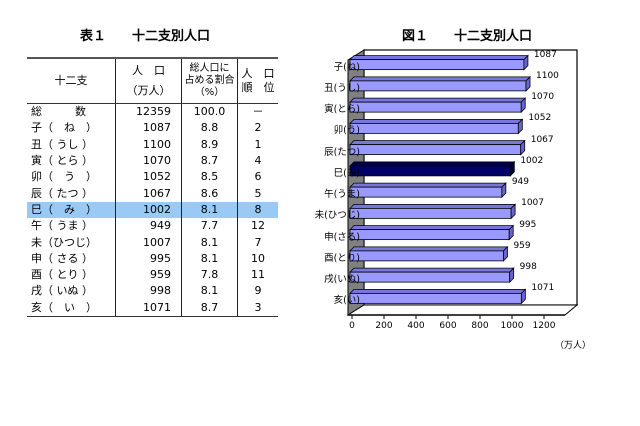 This screenshot has height=426, width=640. I want to click on y-category-label: 午(うま), so click(342, 195).